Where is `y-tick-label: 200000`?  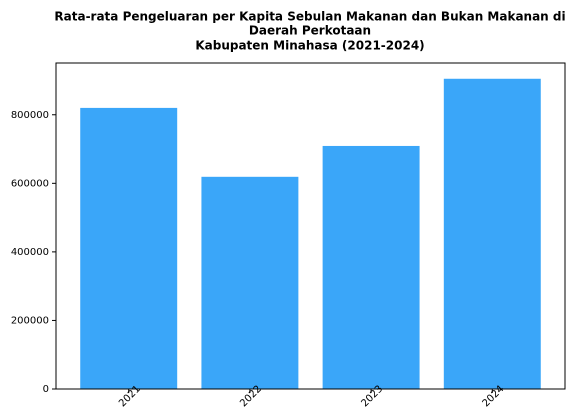 y-tick-label: 200000 is located at coordinates (30, 320).